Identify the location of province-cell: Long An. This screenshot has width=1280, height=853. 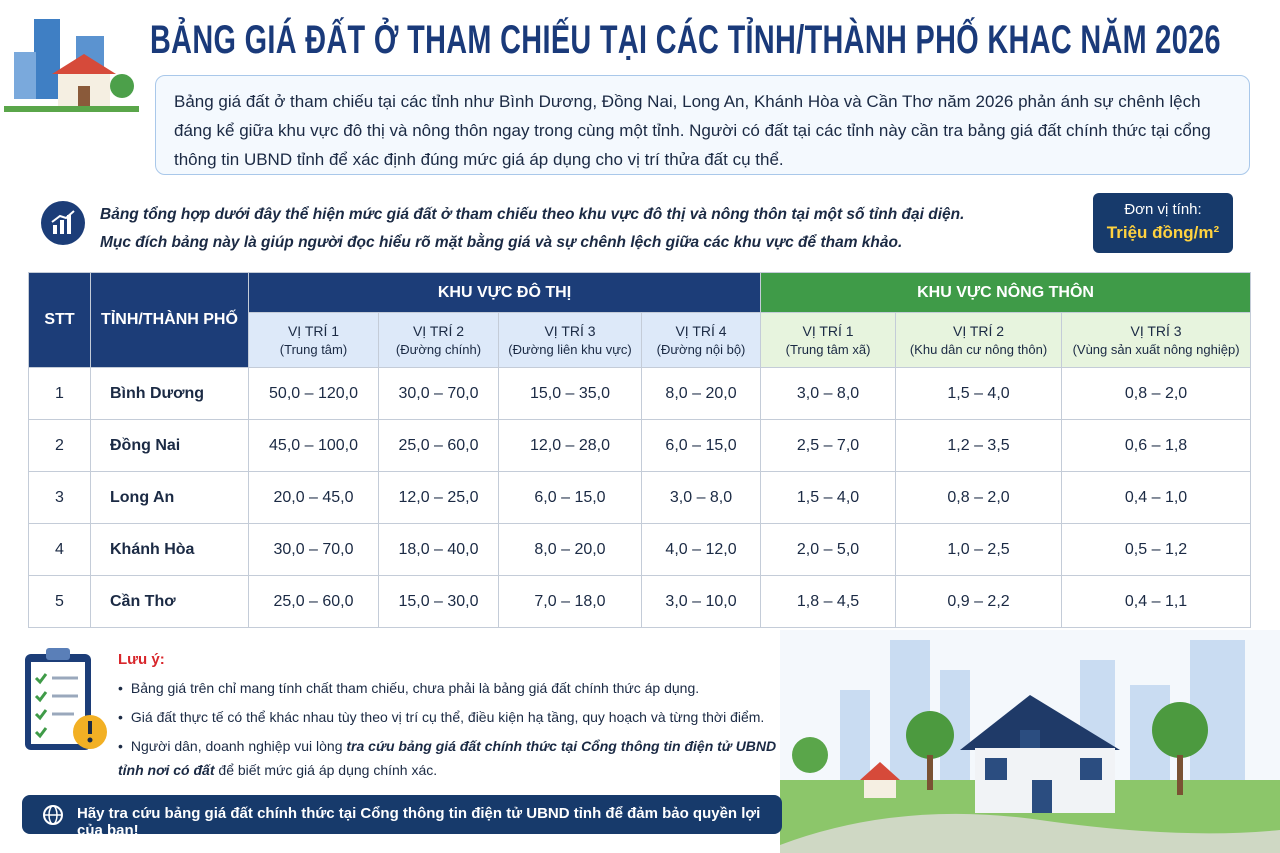
(169, 497).